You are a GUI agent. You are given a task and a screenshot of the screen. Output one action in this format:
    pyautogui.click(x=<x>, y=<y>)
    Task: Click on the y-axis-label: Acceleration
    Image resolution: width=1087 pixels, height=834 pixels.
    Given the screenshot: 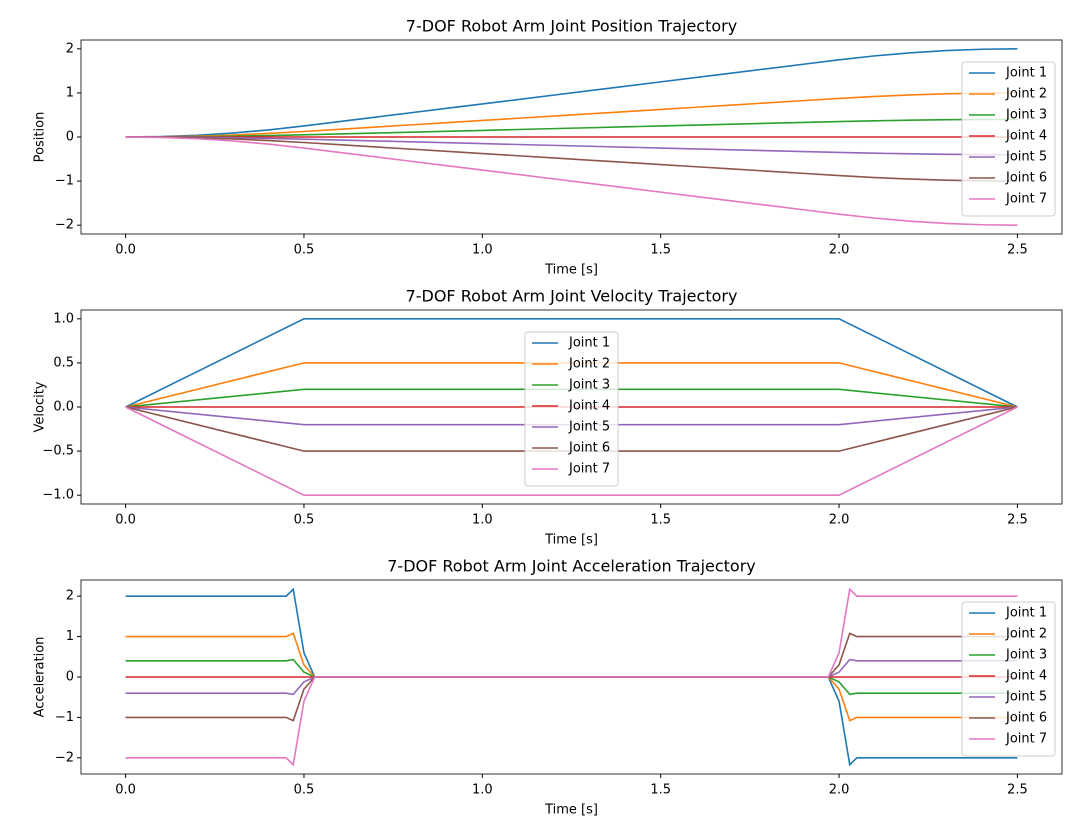 What is the action you would take?
    pyautogui.click(x=40, y=677)
    